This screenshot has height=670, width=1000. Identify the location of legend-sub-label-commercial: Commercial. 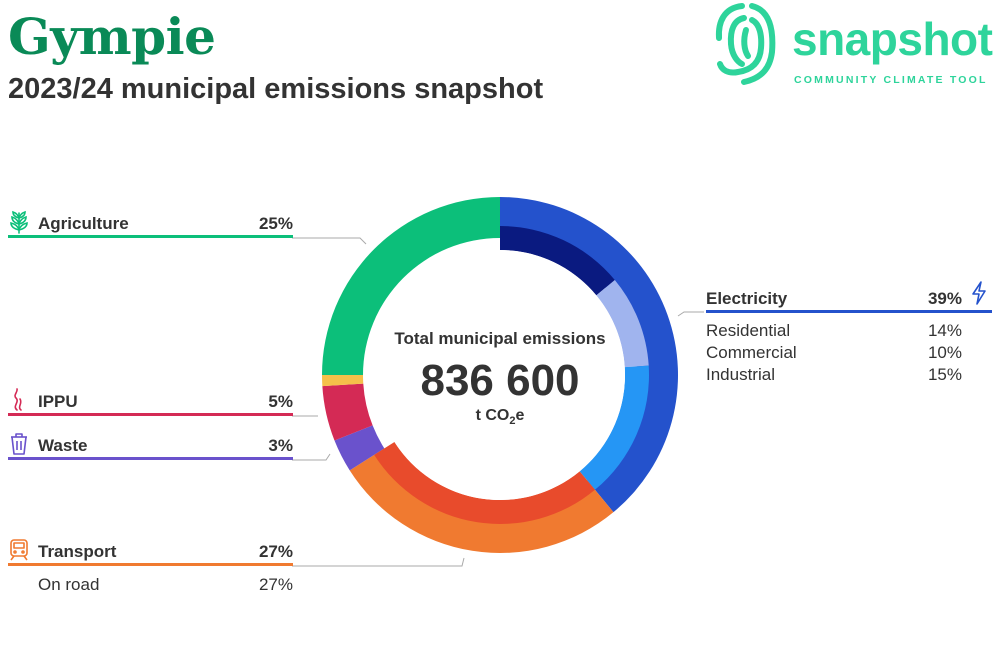
(751, 352).